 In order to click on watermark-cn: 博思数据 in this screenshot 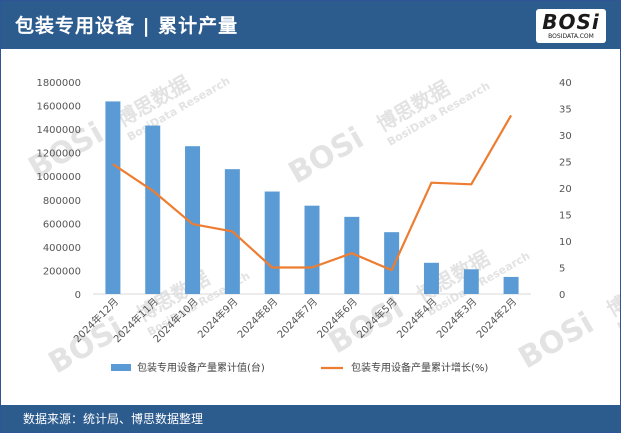, I will do `click(611, 291)`.